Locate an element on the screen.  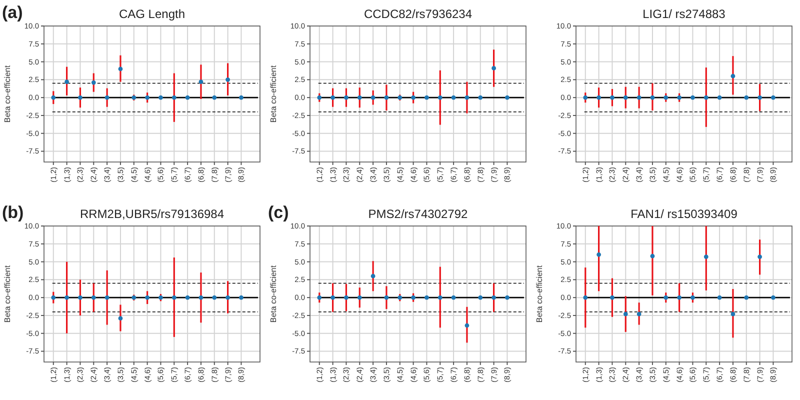
chart-title: PMS2/rs74302792 is located at coordinates (418, 214).